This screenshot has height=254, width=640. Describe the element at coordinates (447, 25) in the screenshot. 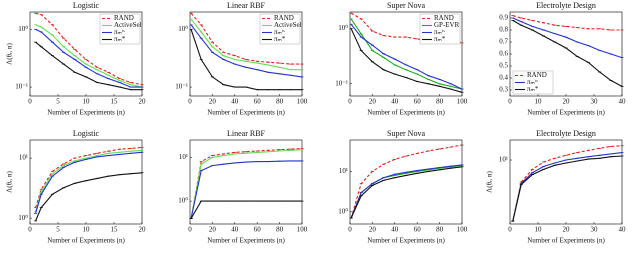

I see `legend-label: GP-EVR` at that location.